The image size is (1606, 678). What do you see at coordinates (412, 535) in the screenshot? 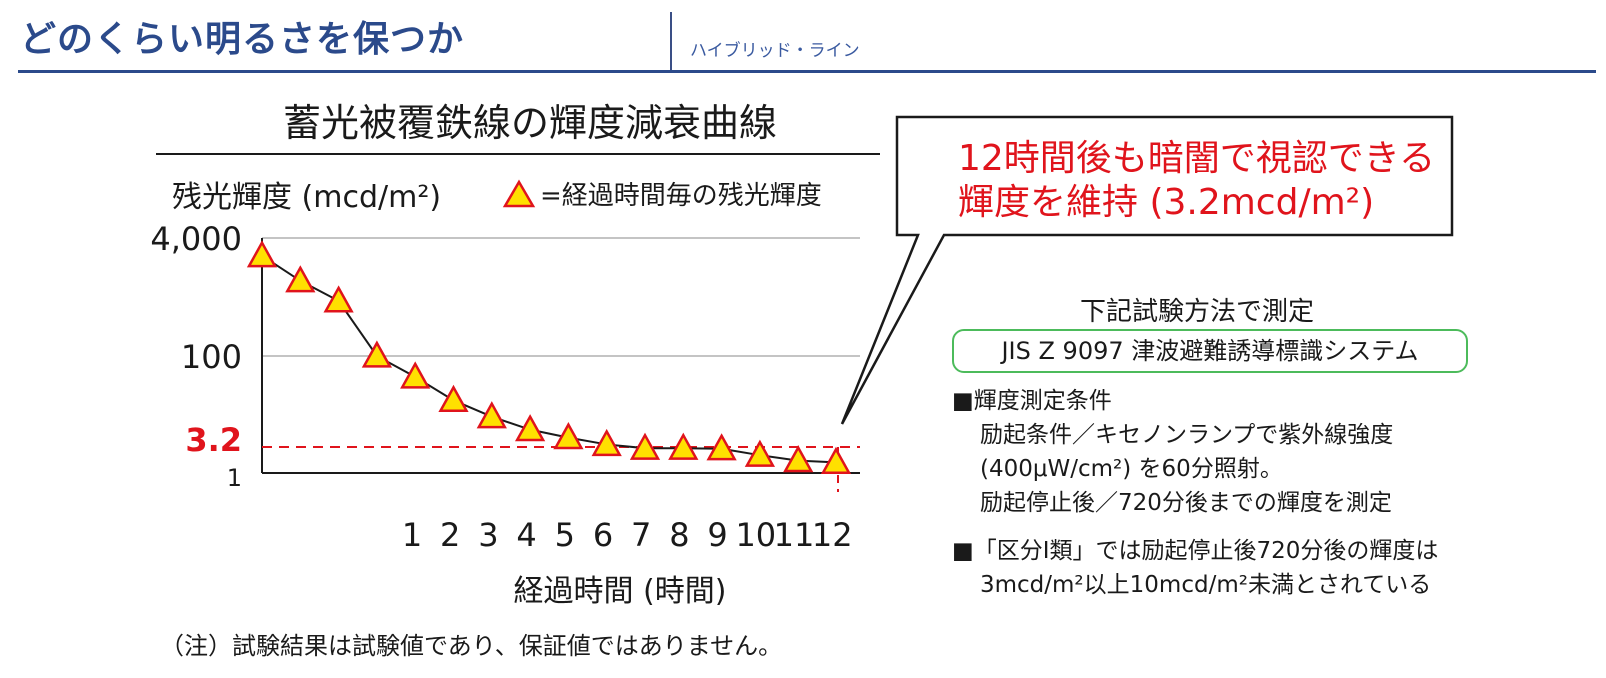
I see `x-tick-label: 1` at bounding box center [412, 535].